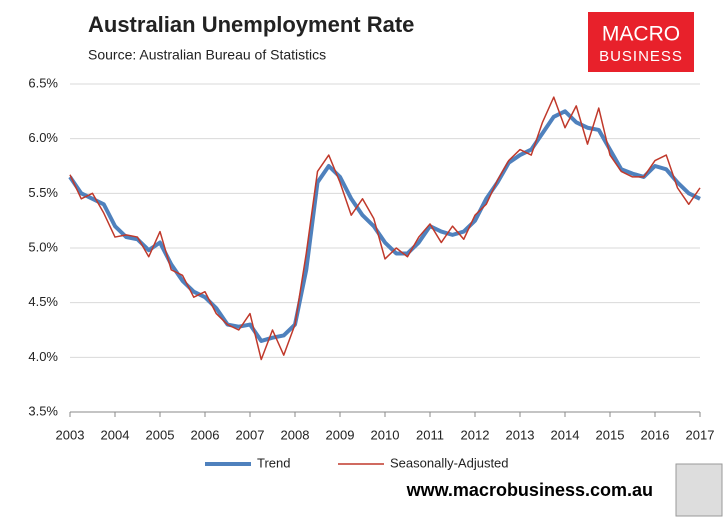  I want to click on legend-label: Seasonally-Adjusted, so click(449, 462).